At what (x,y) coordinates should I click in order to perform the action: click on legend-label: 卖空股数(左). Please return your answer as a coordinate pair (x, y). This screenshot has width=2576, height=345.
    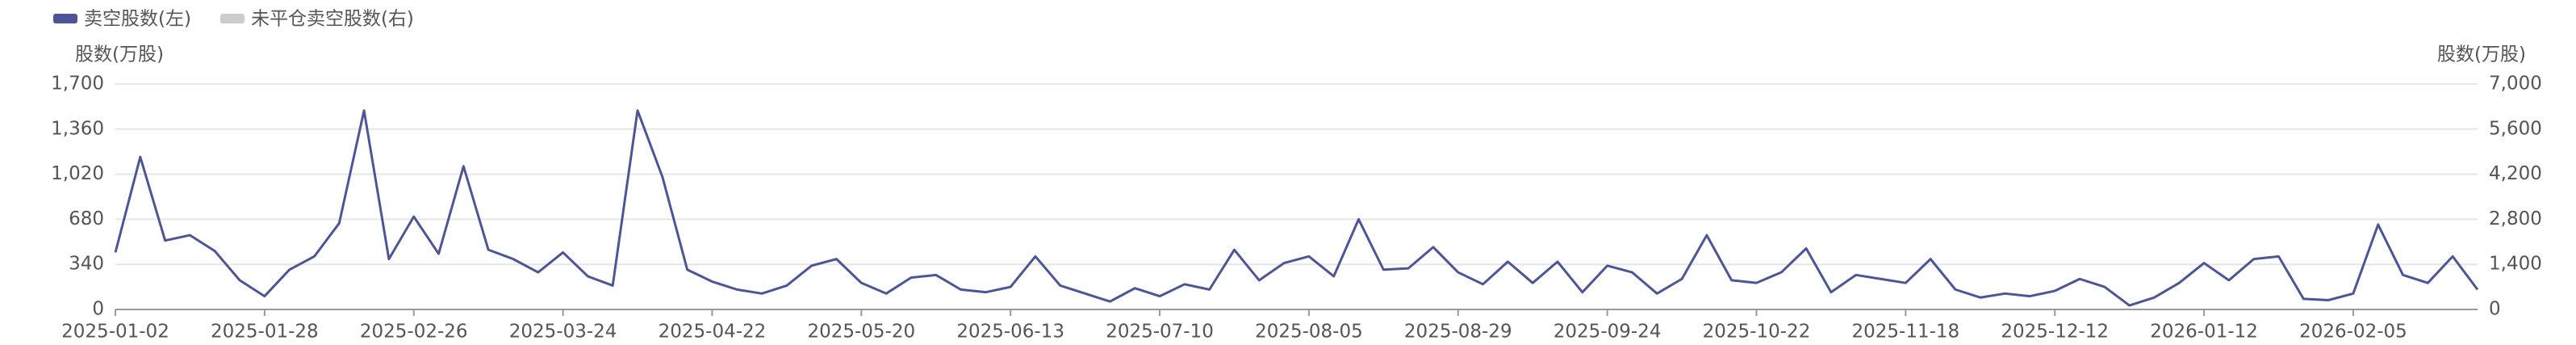
    Looking at the image, I should click on (137, 19).